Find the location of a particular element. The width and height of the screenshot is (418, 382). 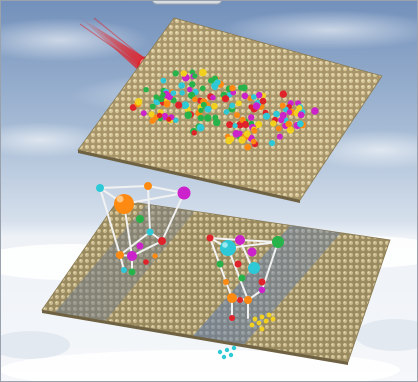

gray-band is located at coordinates (121, 270).